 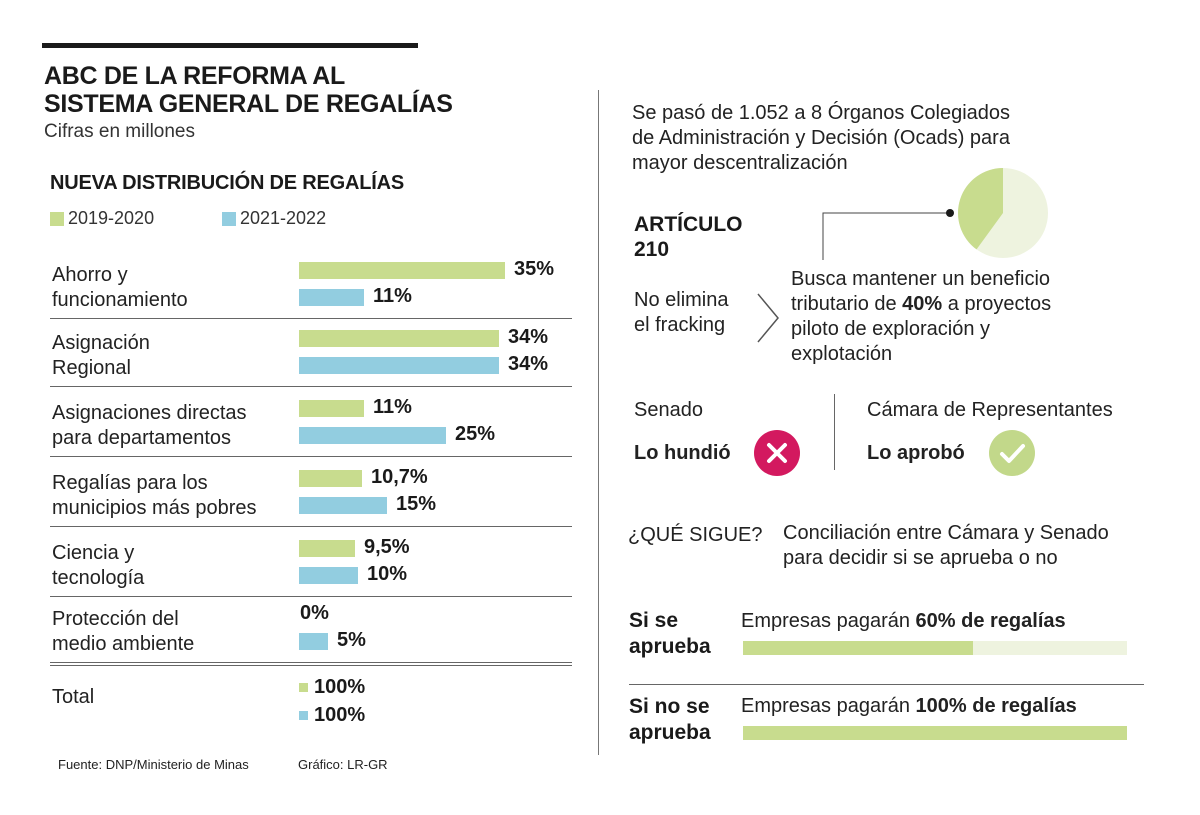 What do you see at coordinates (303, 687) in the screenshot?
I see `total-swatch-2019` at bounding box center [303, 687].